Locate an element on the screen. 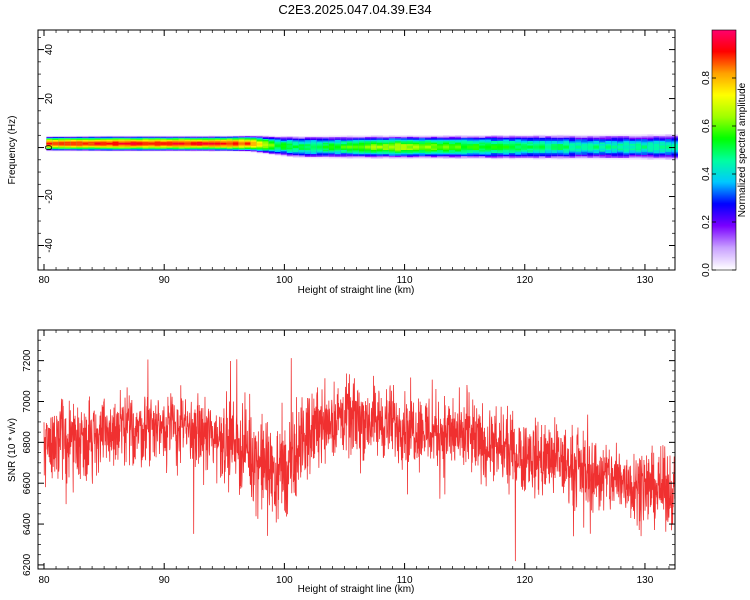 The image size is (750, 600). snr-xtick-label: 120 is located at coordinates (524, 580).